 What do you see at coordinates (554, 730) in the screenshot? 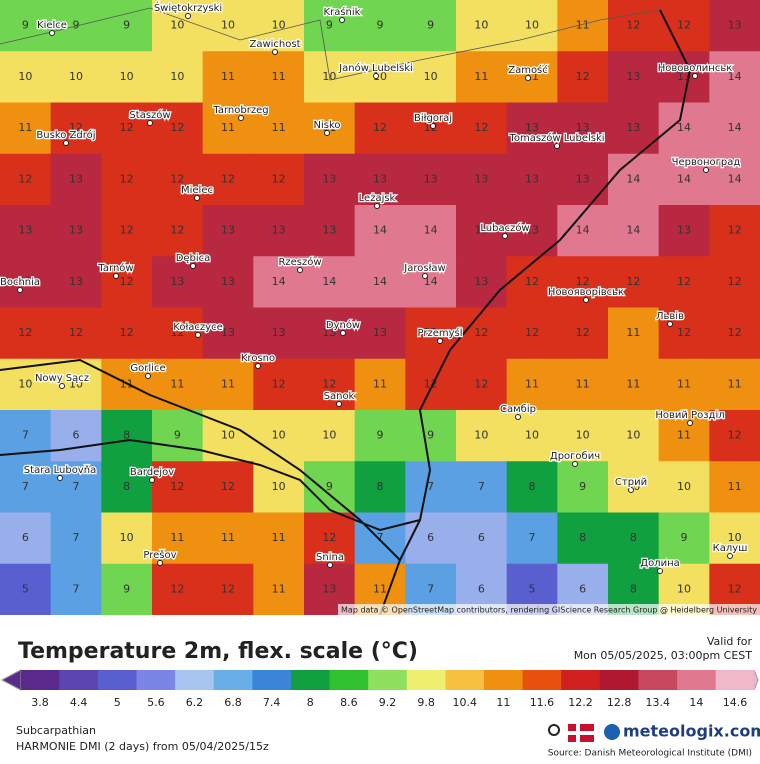
I see `search-icon` at bounding box center [554, 730].